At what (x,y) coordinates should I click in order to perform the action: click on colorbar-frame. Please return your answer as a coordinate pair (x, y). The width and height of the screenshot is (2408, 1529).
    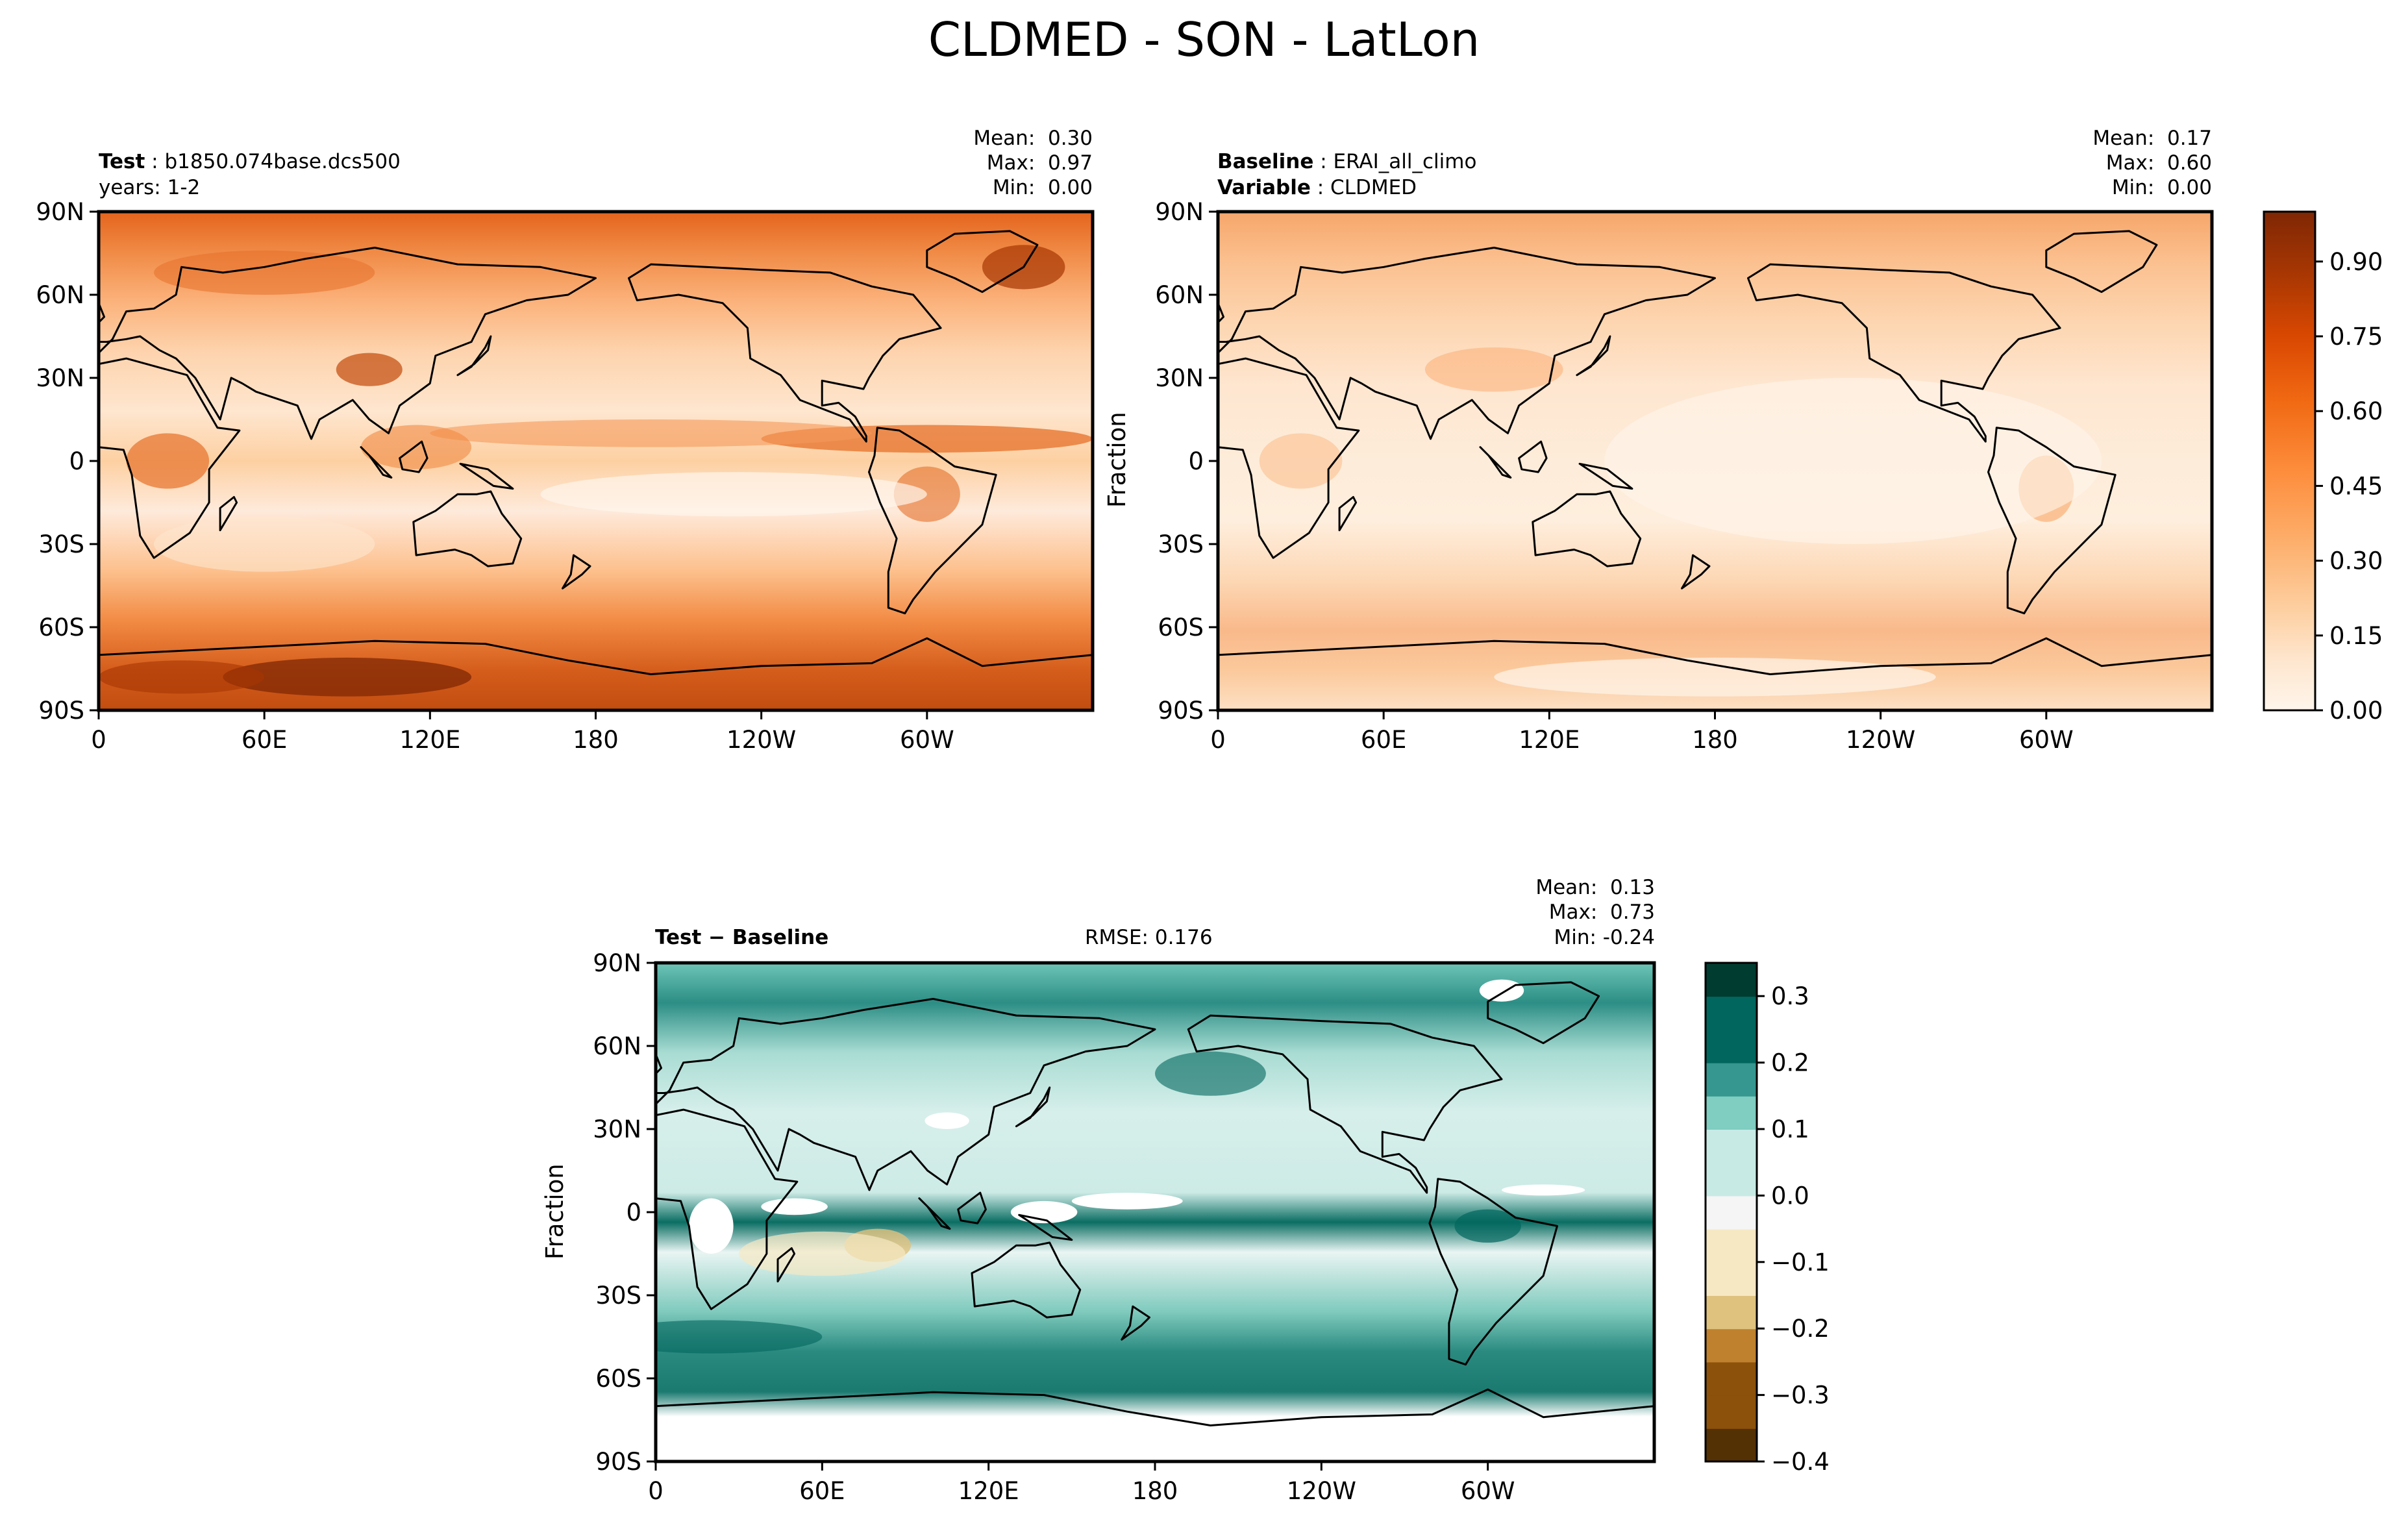
    Looking at the image, I should click on (2289, 461).